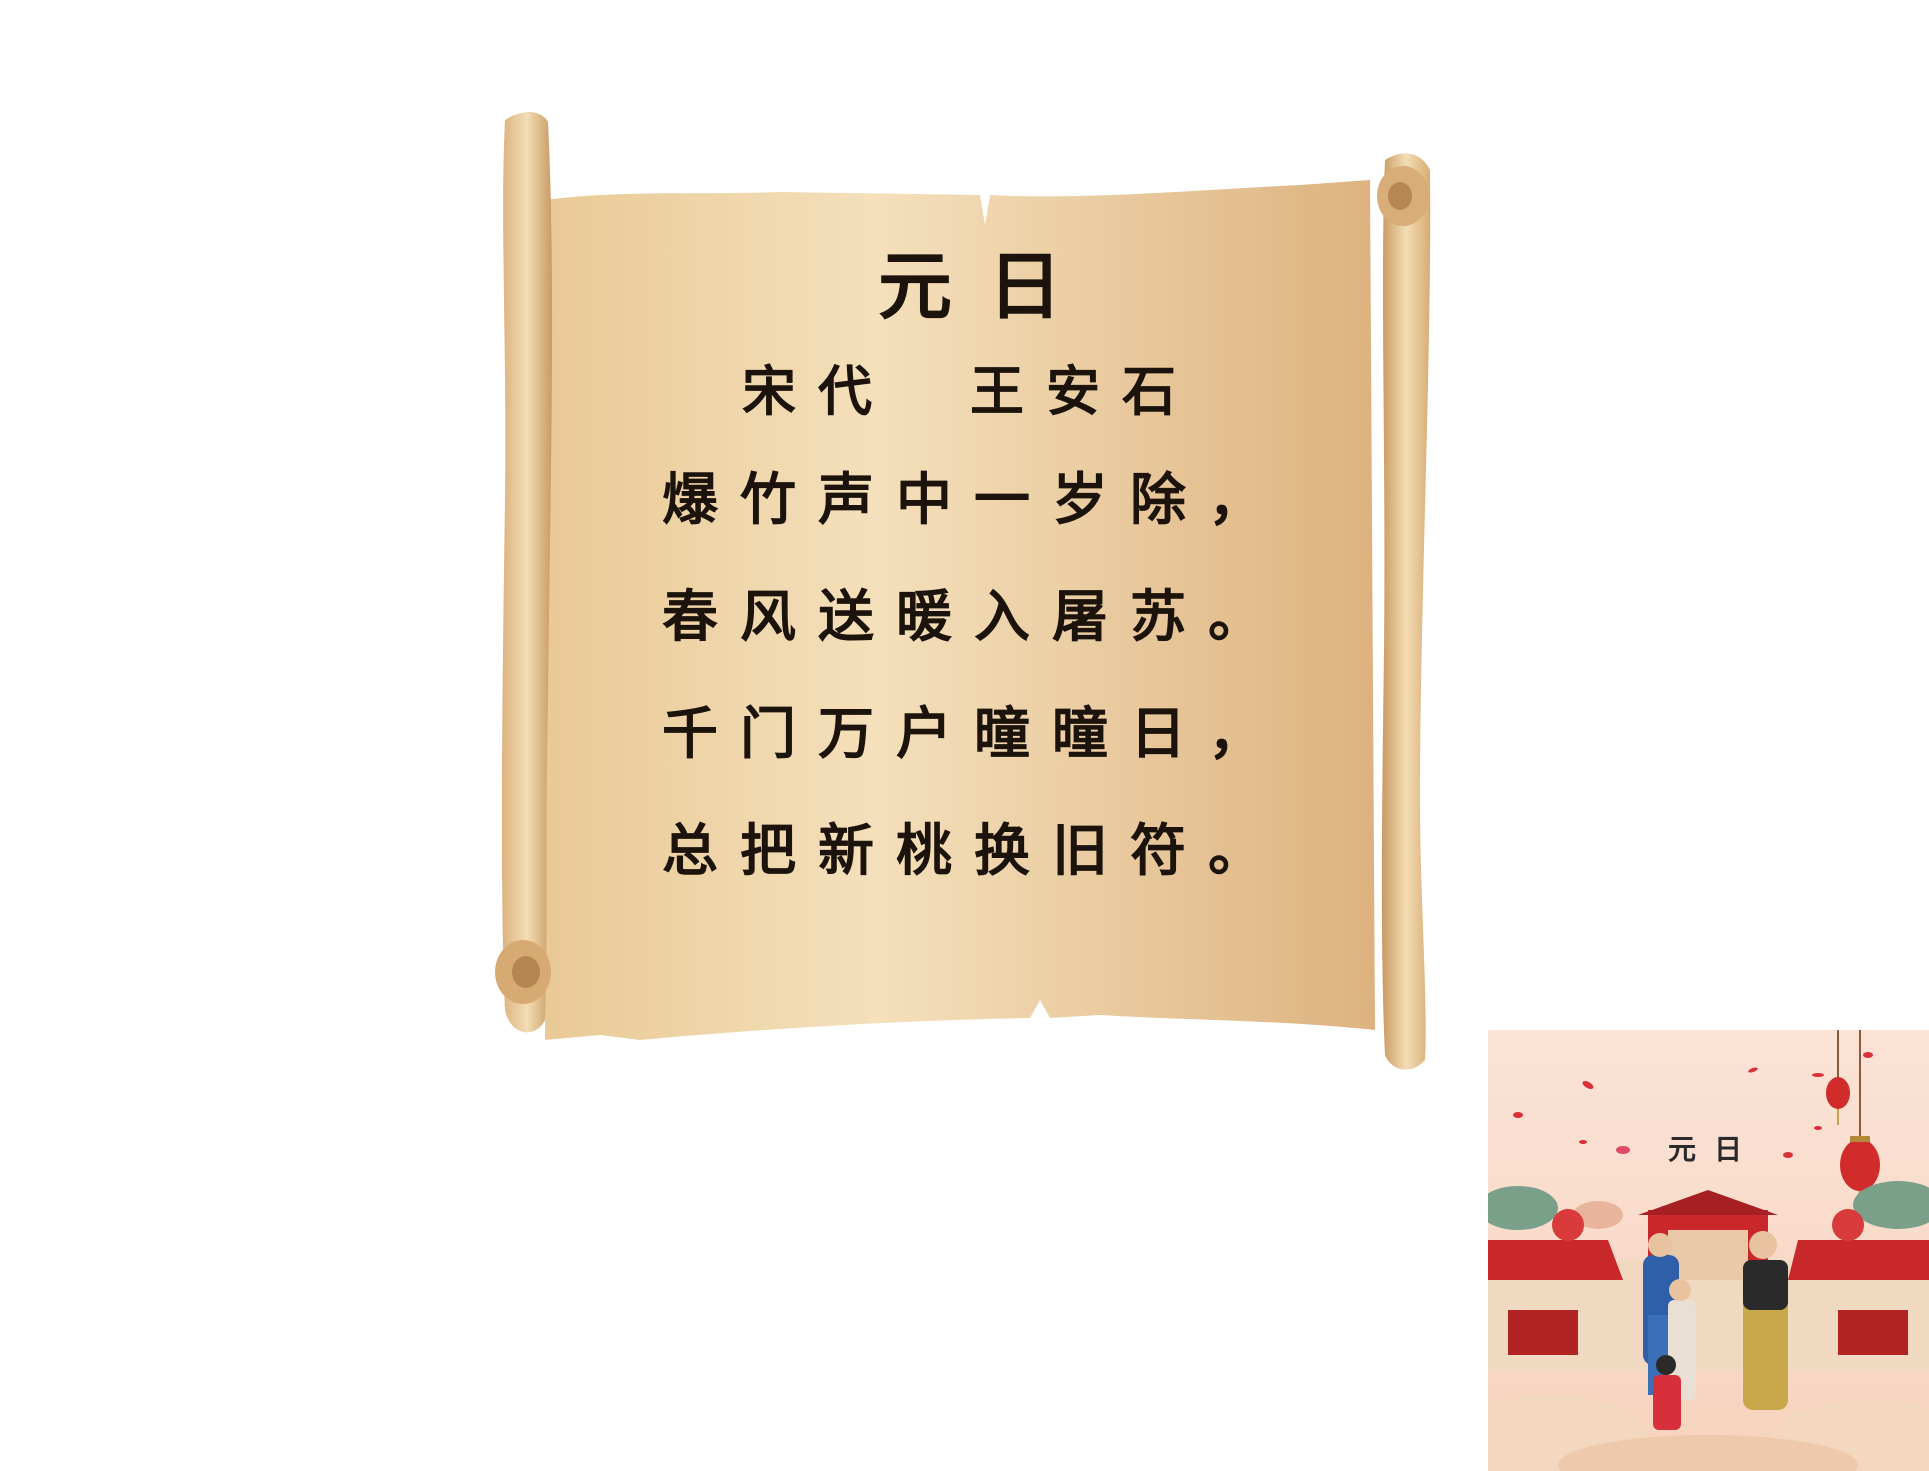 This screenshot has height=1471, width=1929. What do you see at coordinates (1708, 1205) in the screenshot?
I see `background-trees` at bounding box center [1708, 1205].